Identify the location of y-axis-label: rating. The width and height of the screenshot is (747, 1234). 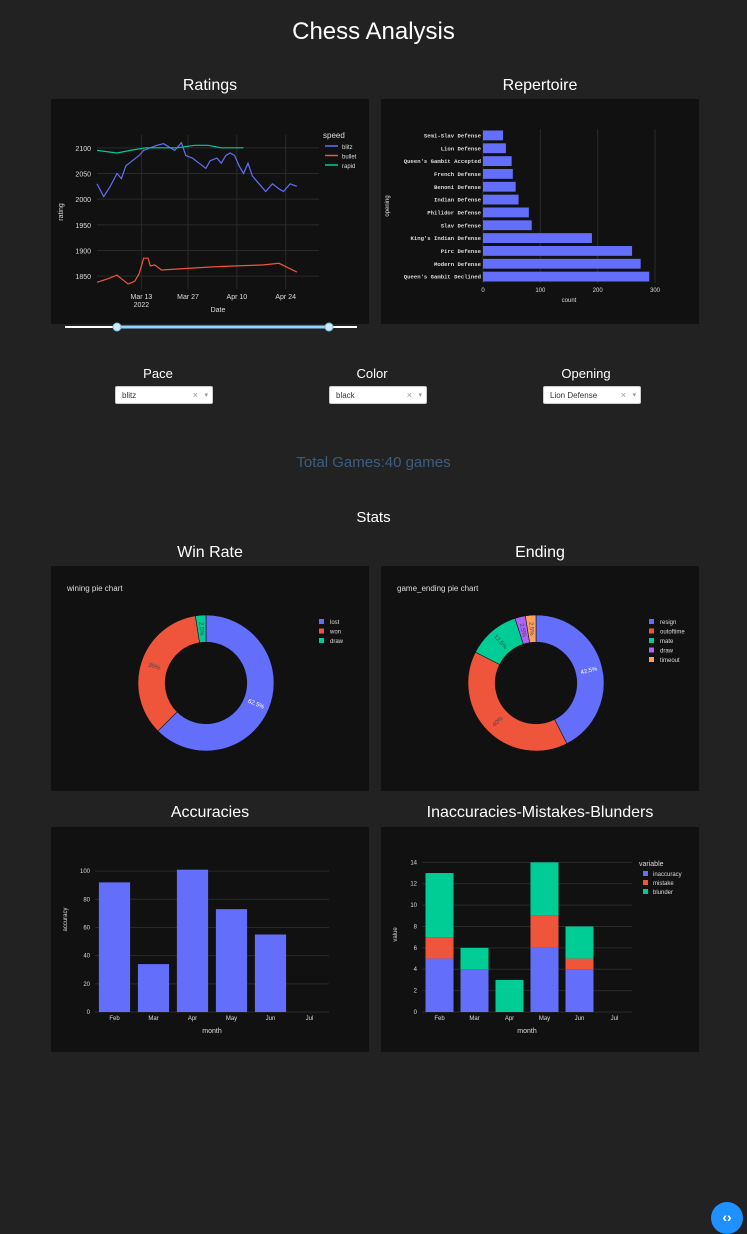
(61, 212).